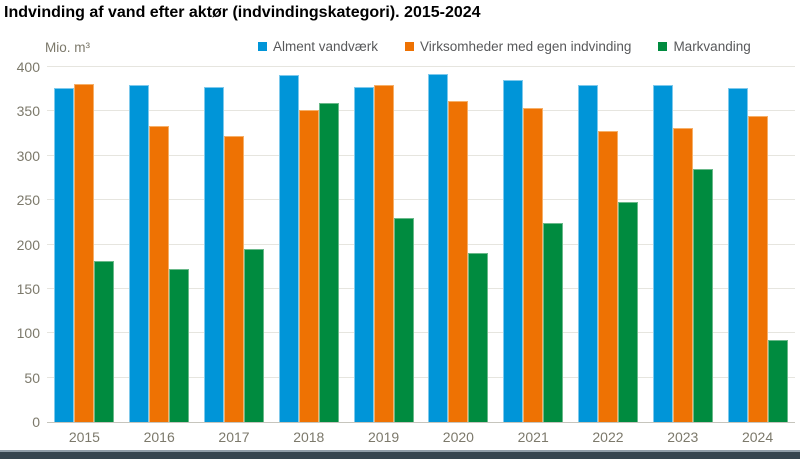  I want to click on bar-group-2024, so click(757, 244).